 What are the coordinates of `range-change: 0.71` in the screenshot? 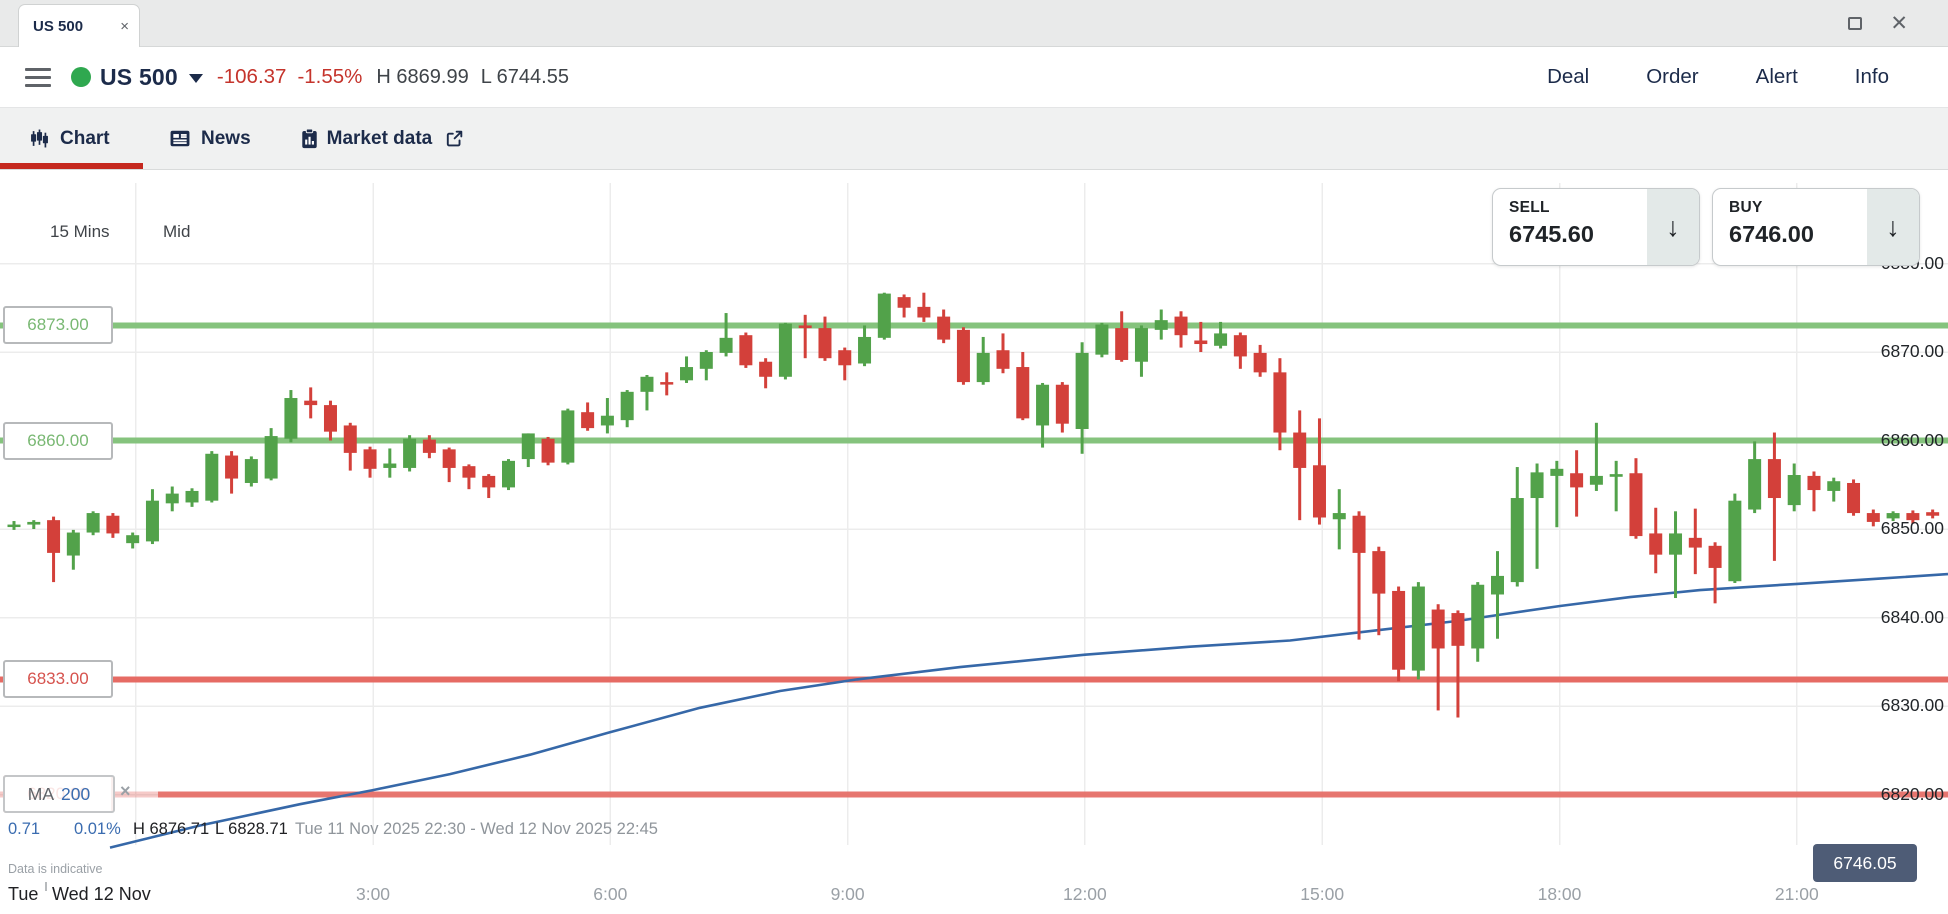 It's located at (24, 829).